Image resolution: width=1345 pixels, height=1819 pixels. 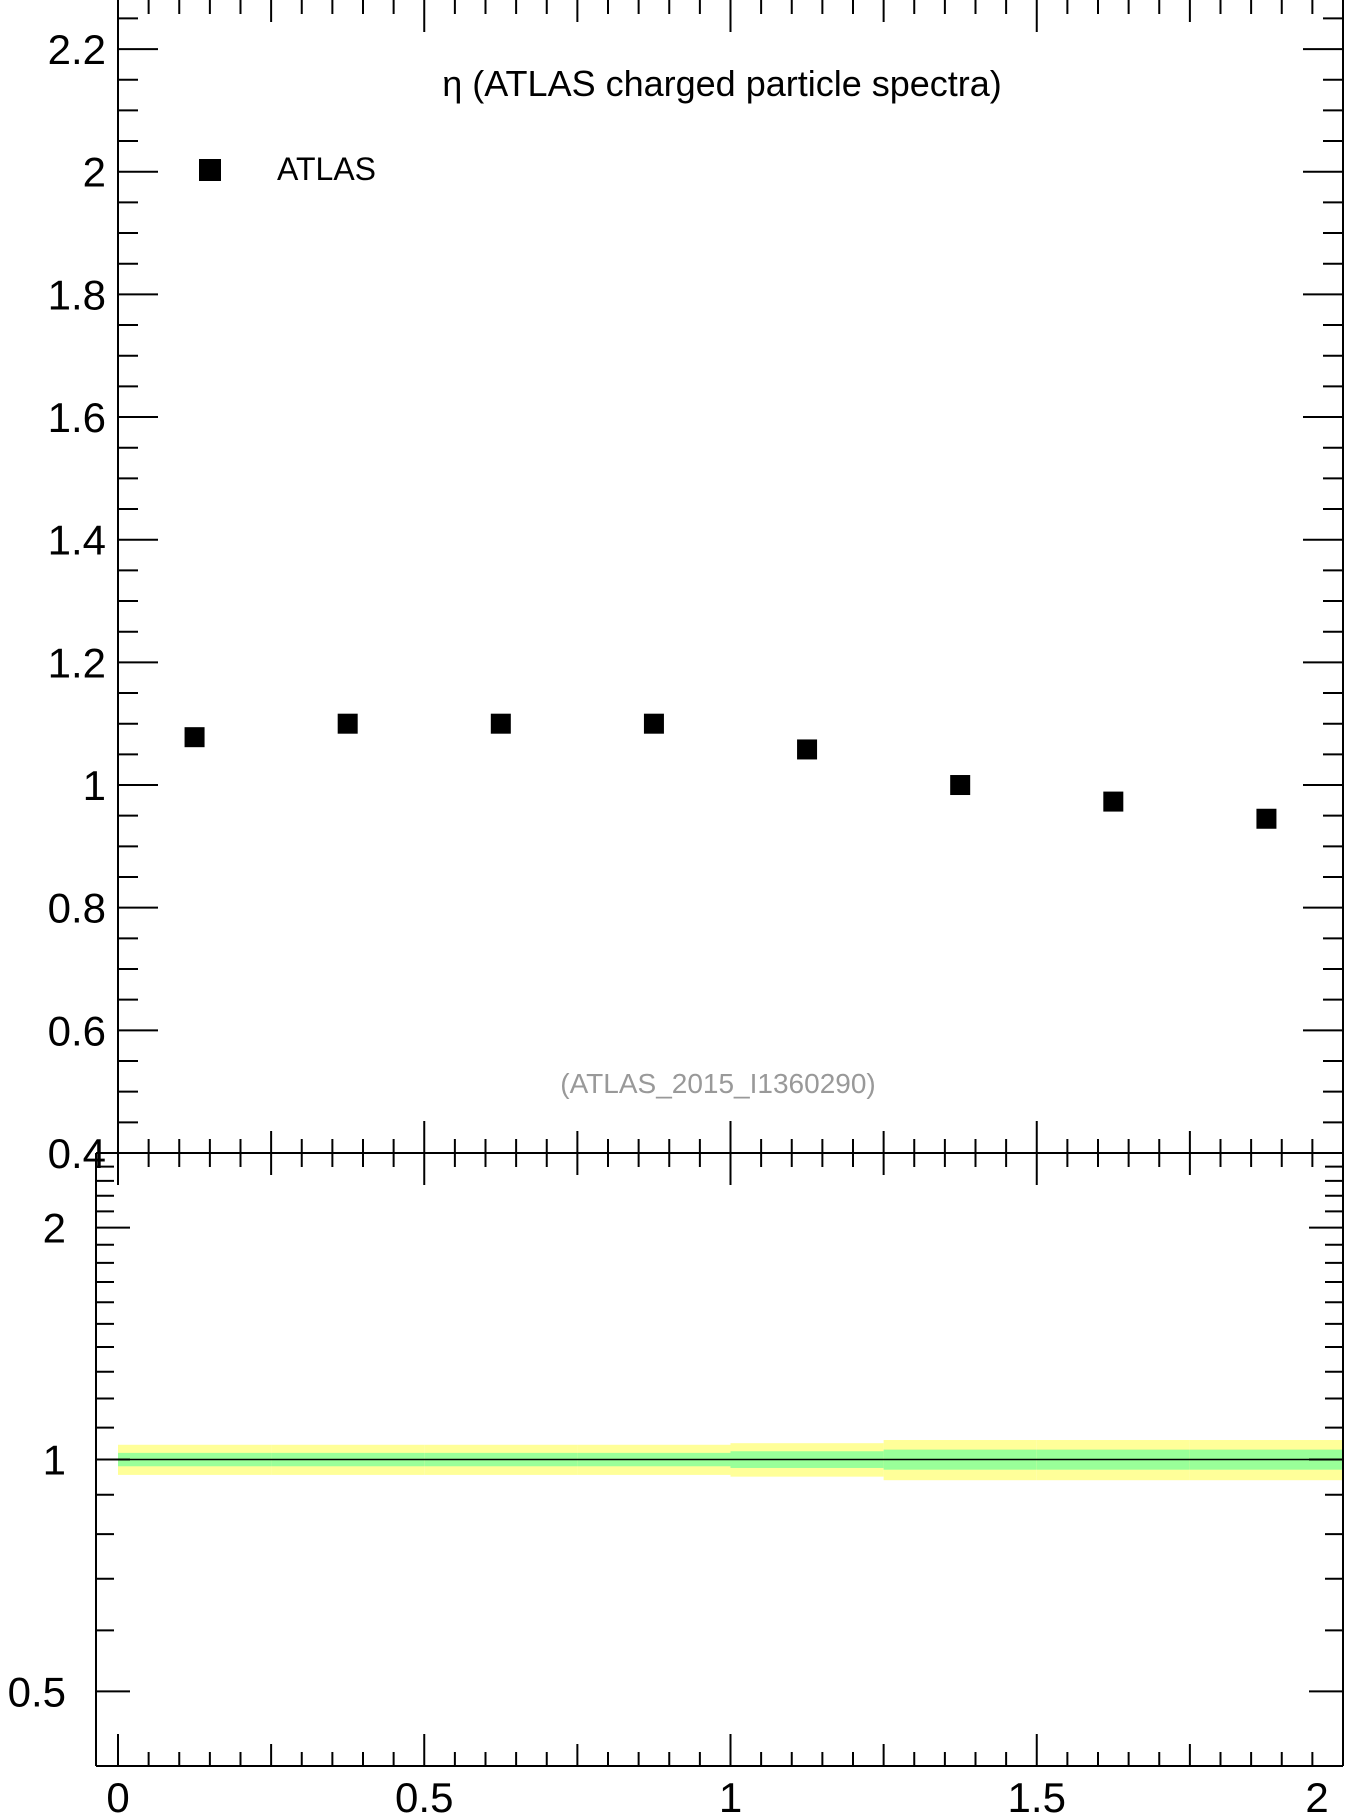 What do you see at coordinates (54, 1228) in the screenshot?
I see `ratio-y-tick-label: 2` at bounding box center [54, 1228].